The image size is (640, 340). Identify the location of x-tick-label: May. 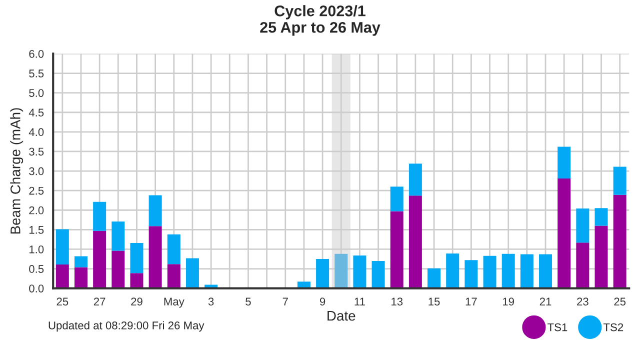
(174, 303).